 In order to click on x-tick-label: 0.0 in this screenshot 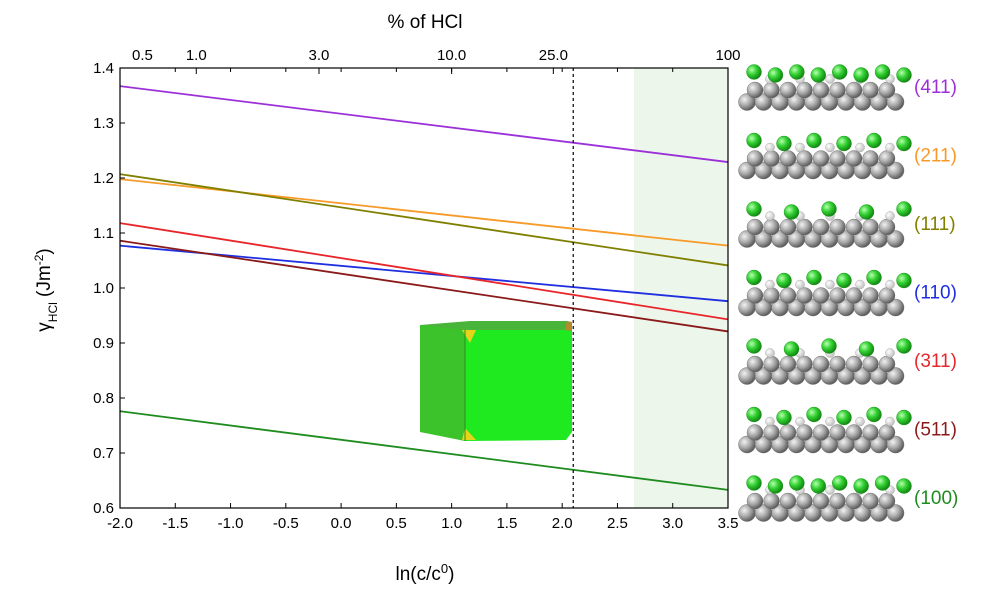, I will do `click(341, 523)`.